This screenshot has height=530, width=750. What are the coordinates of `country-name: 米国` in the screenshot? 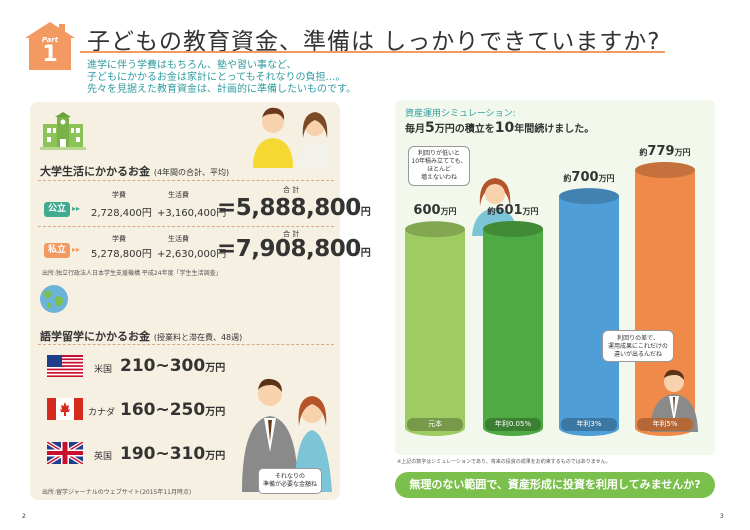 It's located at (103, 370).